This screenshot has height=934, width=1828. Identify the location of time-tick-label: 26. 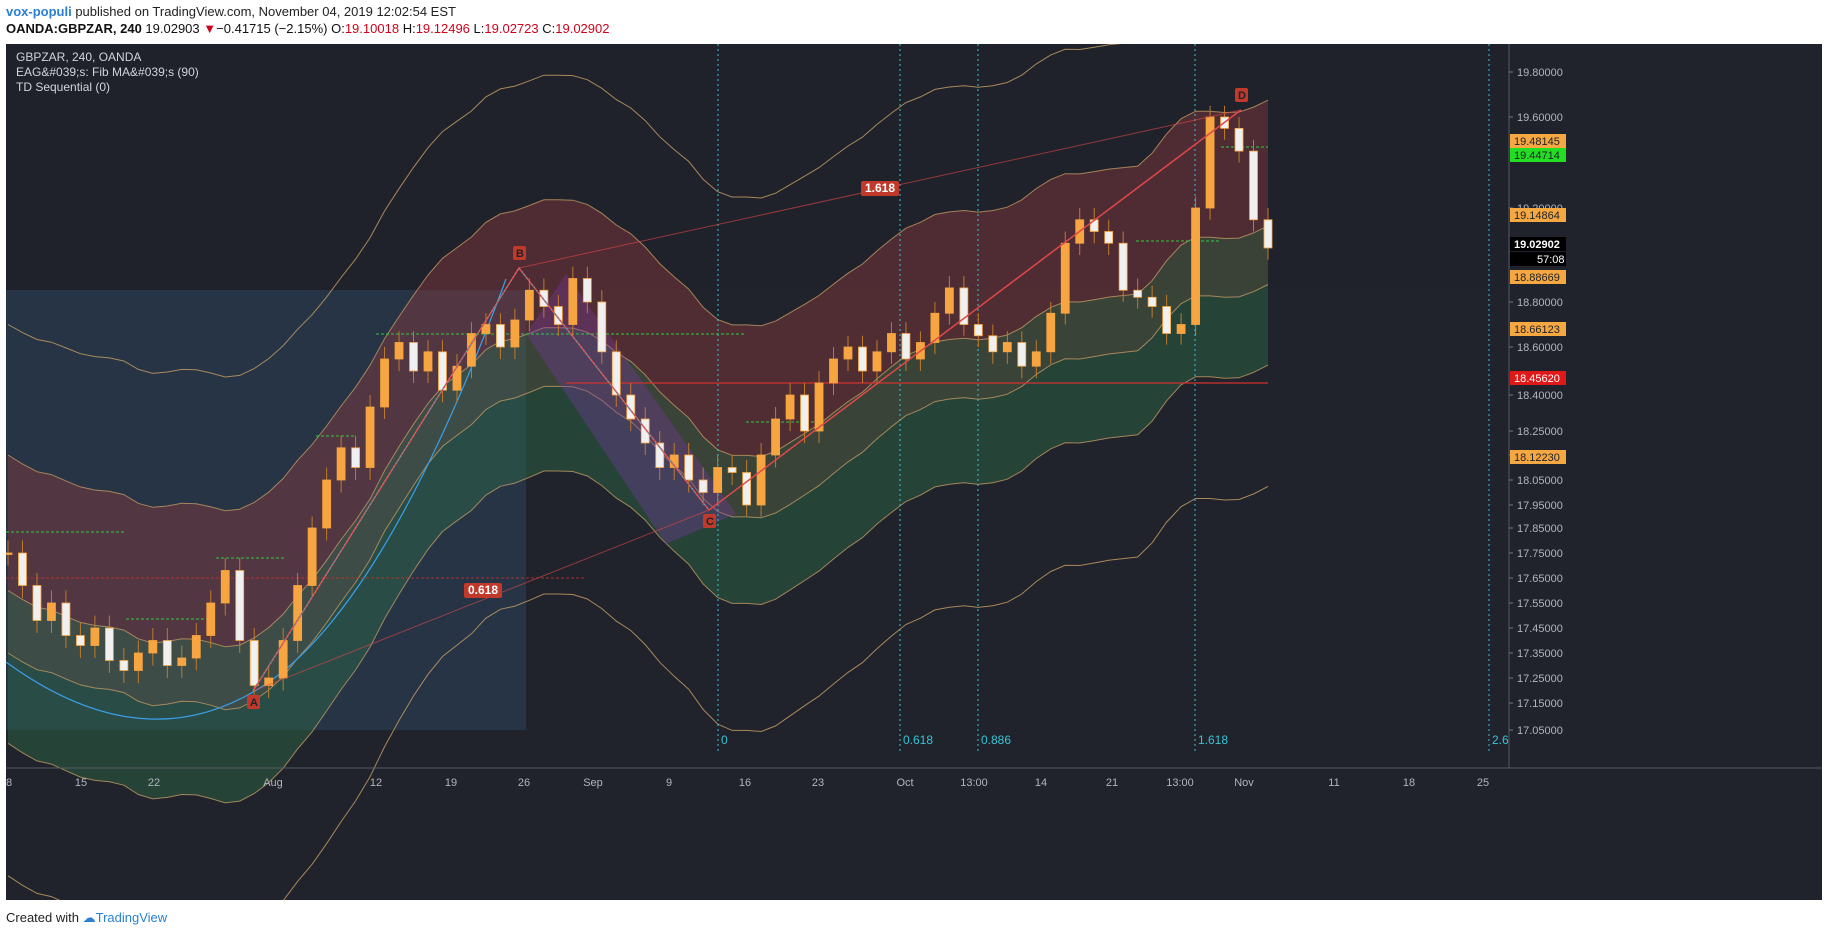
(524, 783).